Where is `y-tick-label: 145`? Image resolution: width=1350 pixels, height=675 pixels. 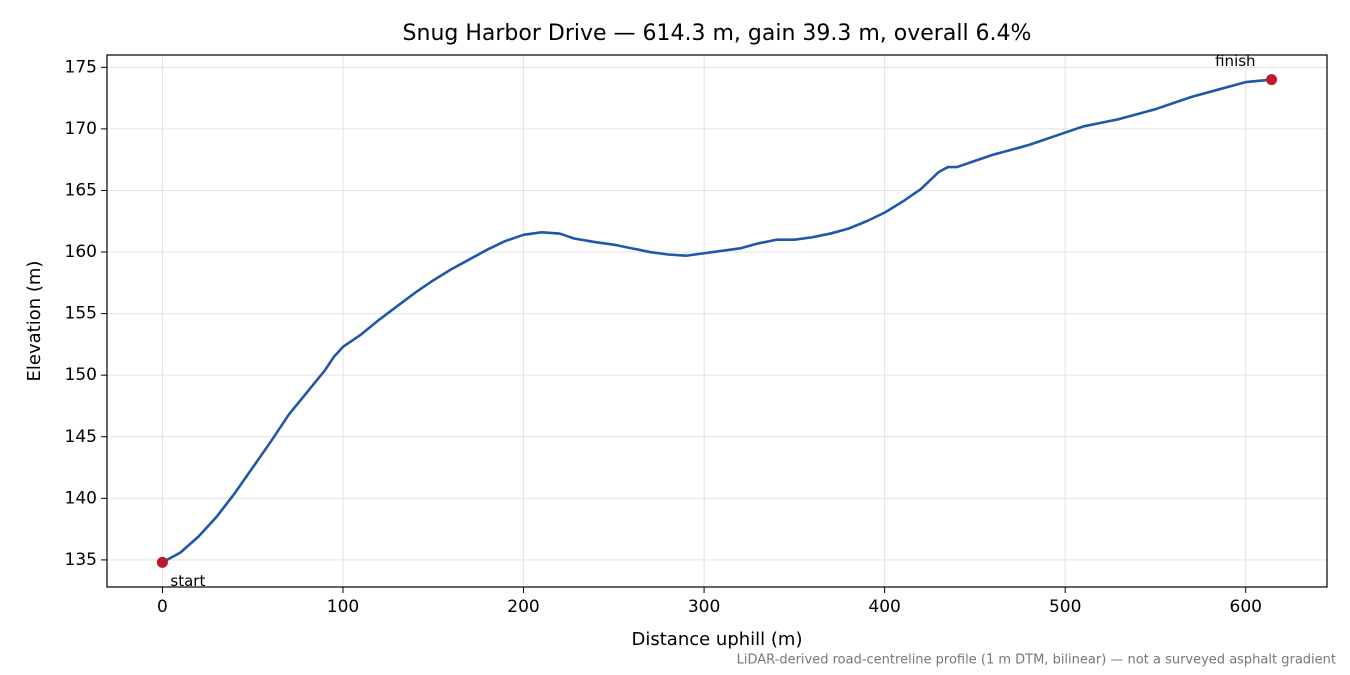 y-tick-label: 145 is located at coordinates (81, 437).